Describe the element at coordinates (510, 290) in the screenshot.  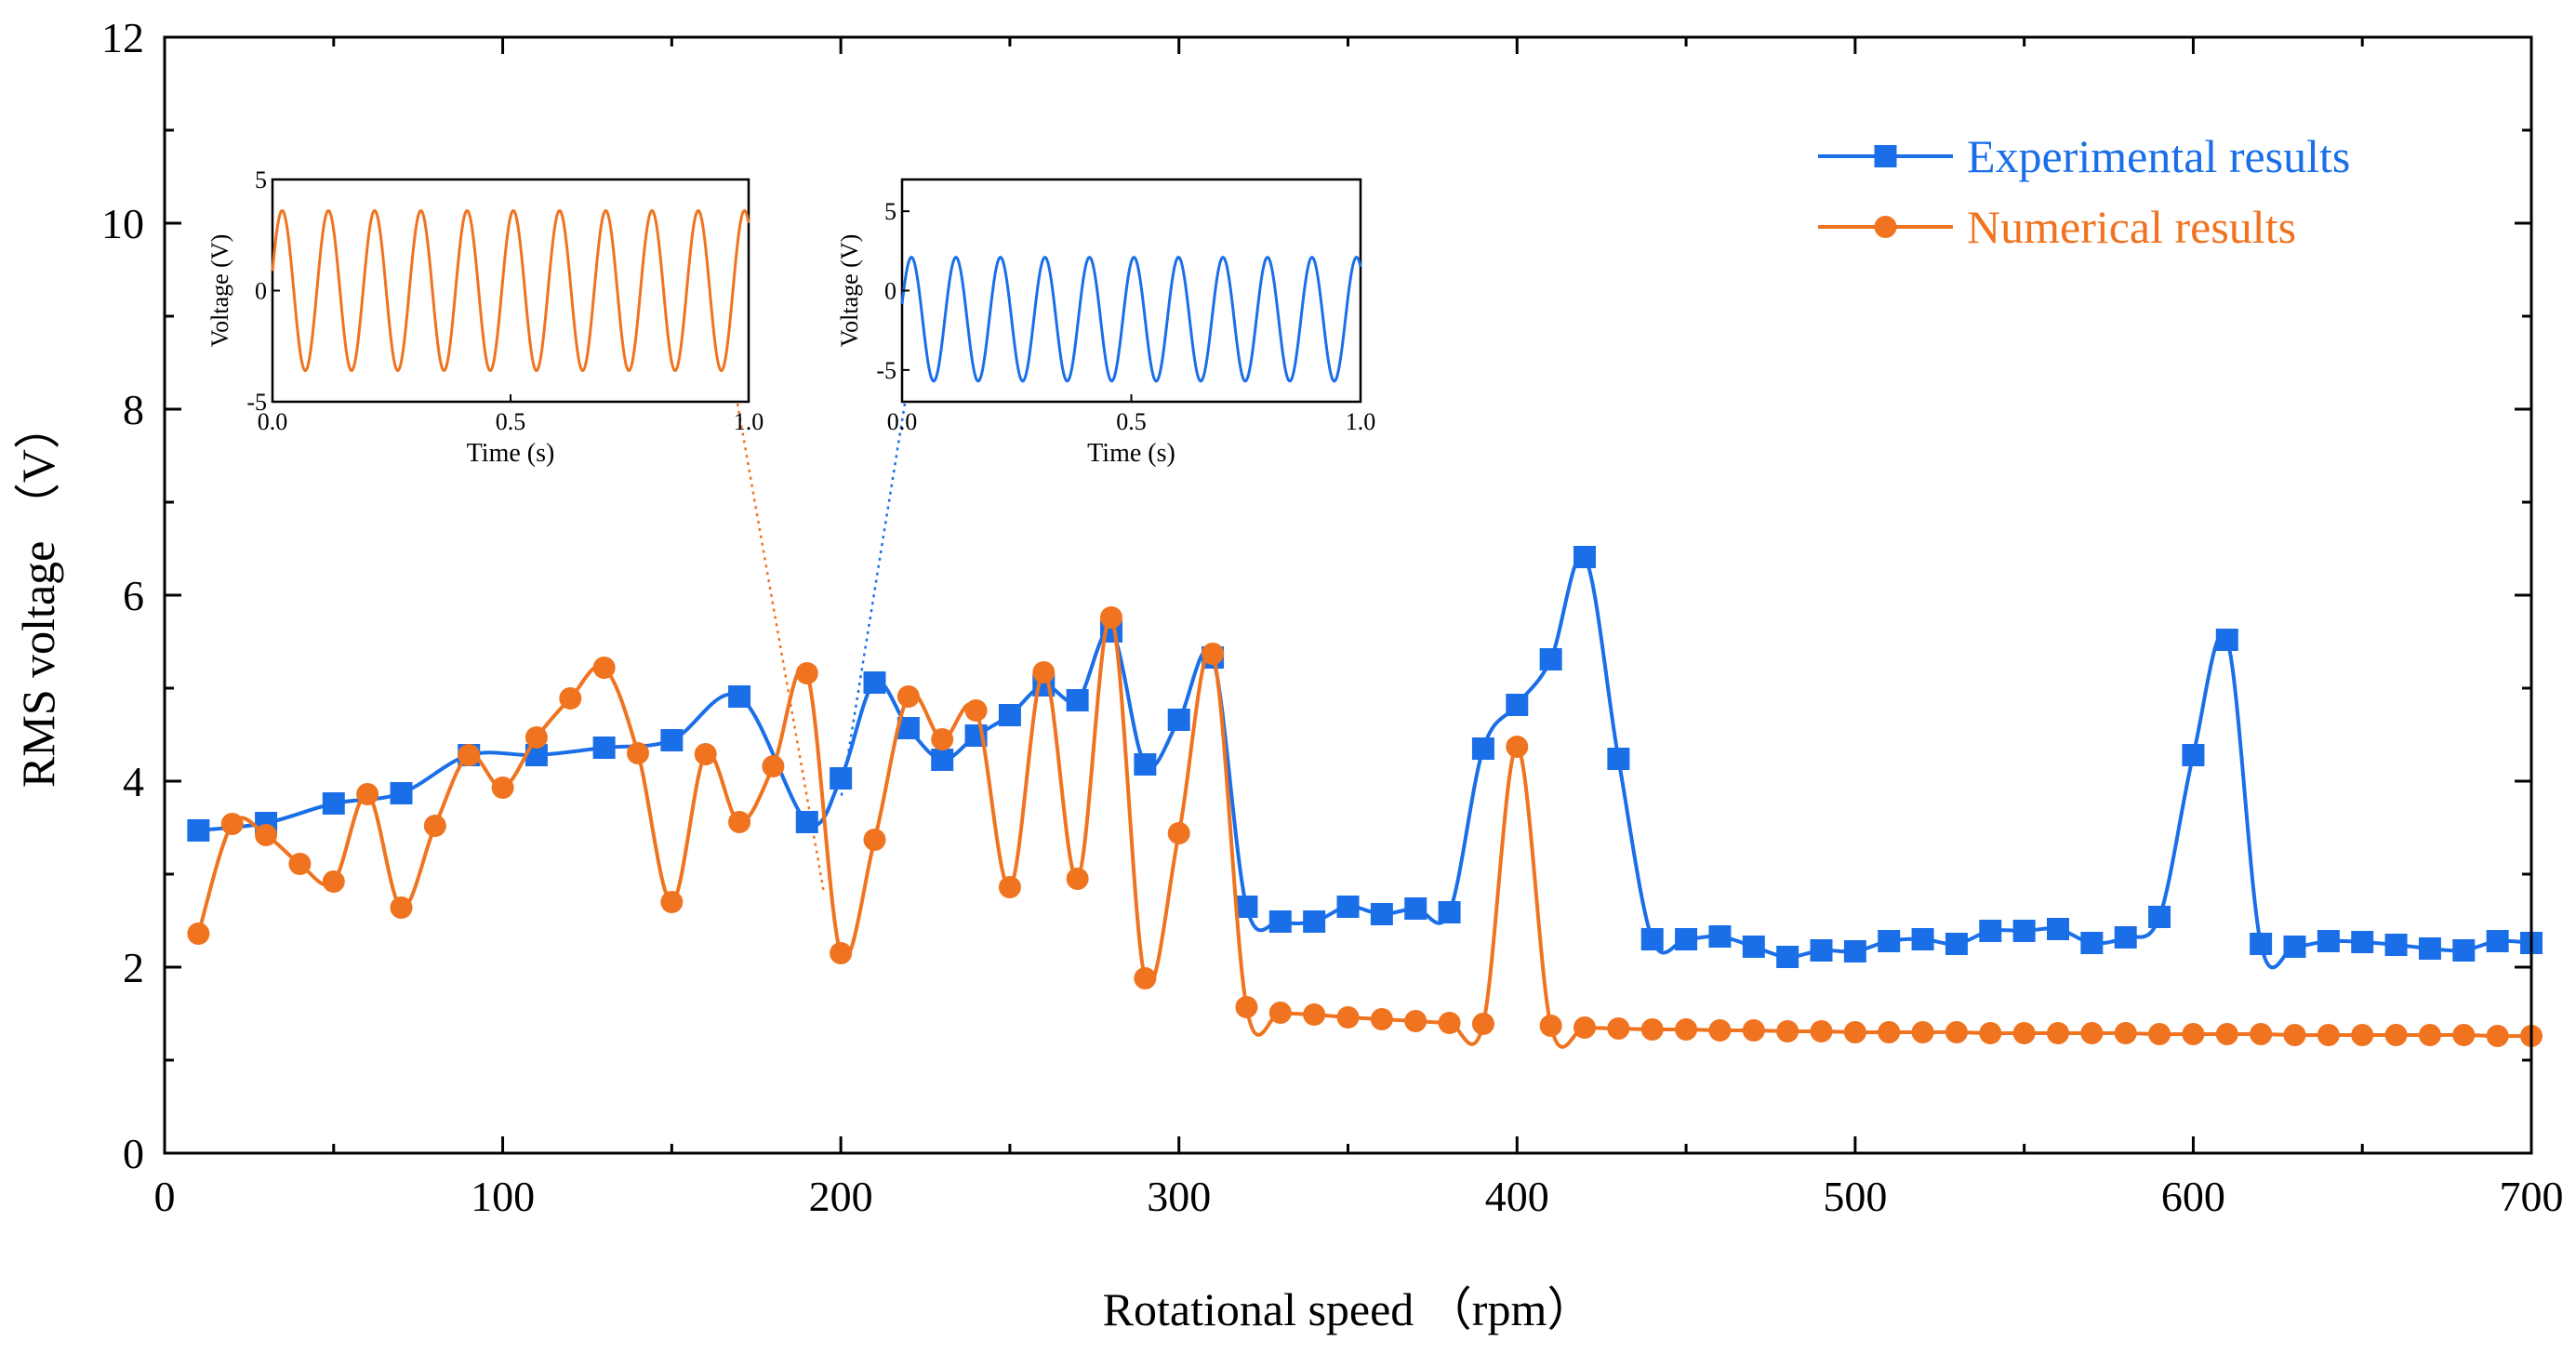
I see `inset-waveform` at that location.